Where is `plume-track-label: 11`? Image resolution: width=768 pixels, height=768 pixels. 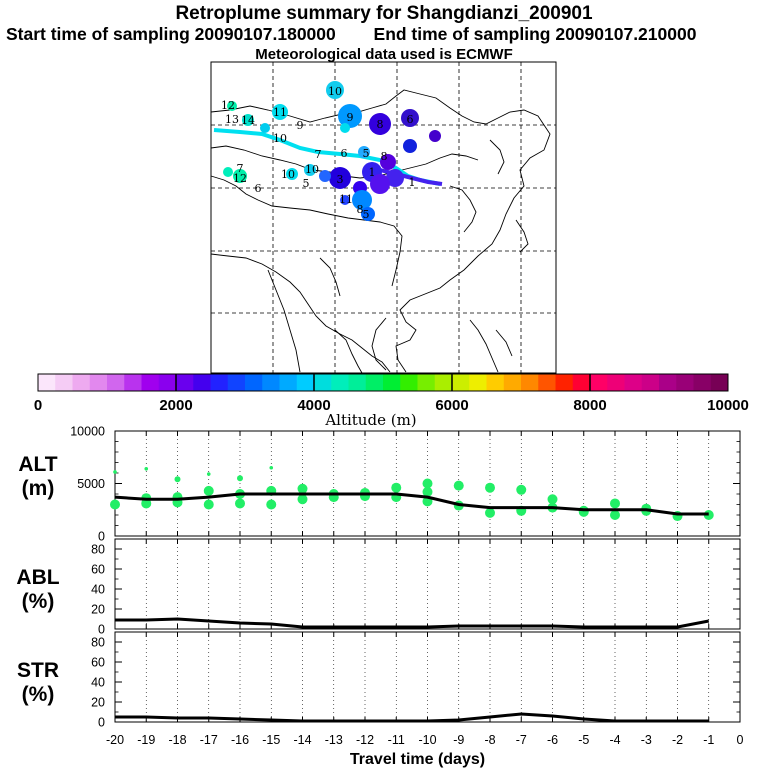 plume-track-label: 11 is located at coordinates (280, 112).